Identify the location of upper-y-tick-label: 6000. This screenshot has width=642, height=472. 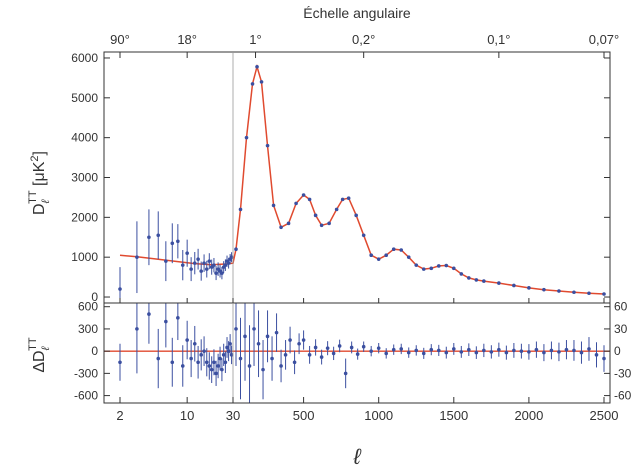
(84, 58).